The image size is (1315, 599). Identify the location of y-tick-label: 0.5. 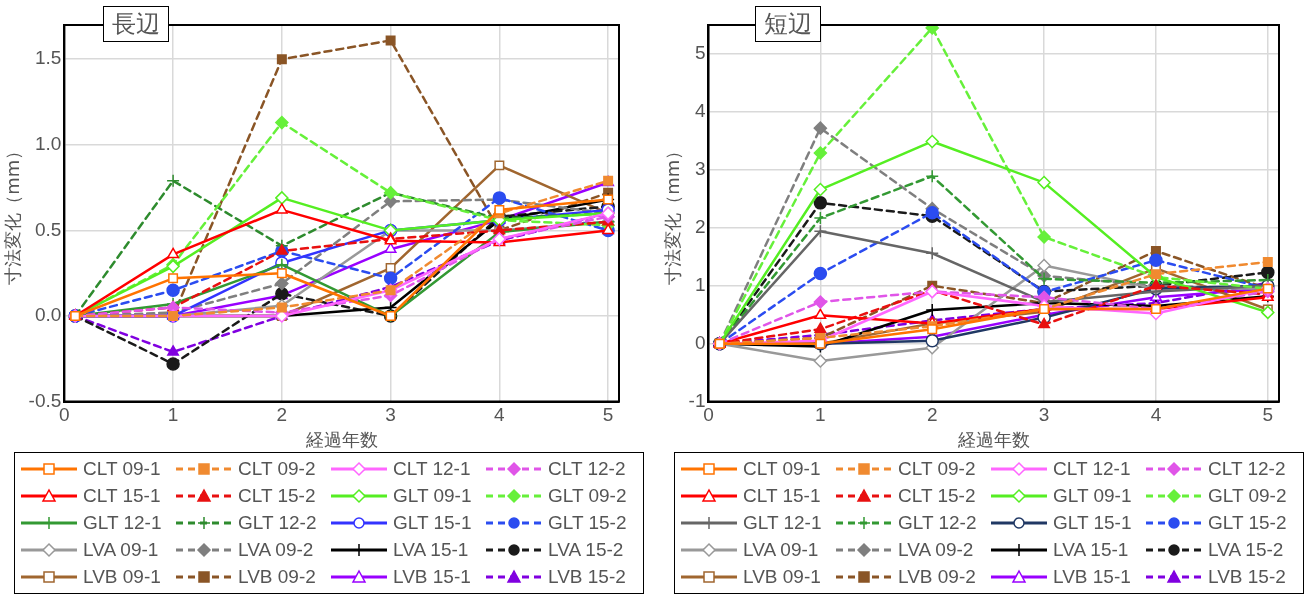
(48, 229).